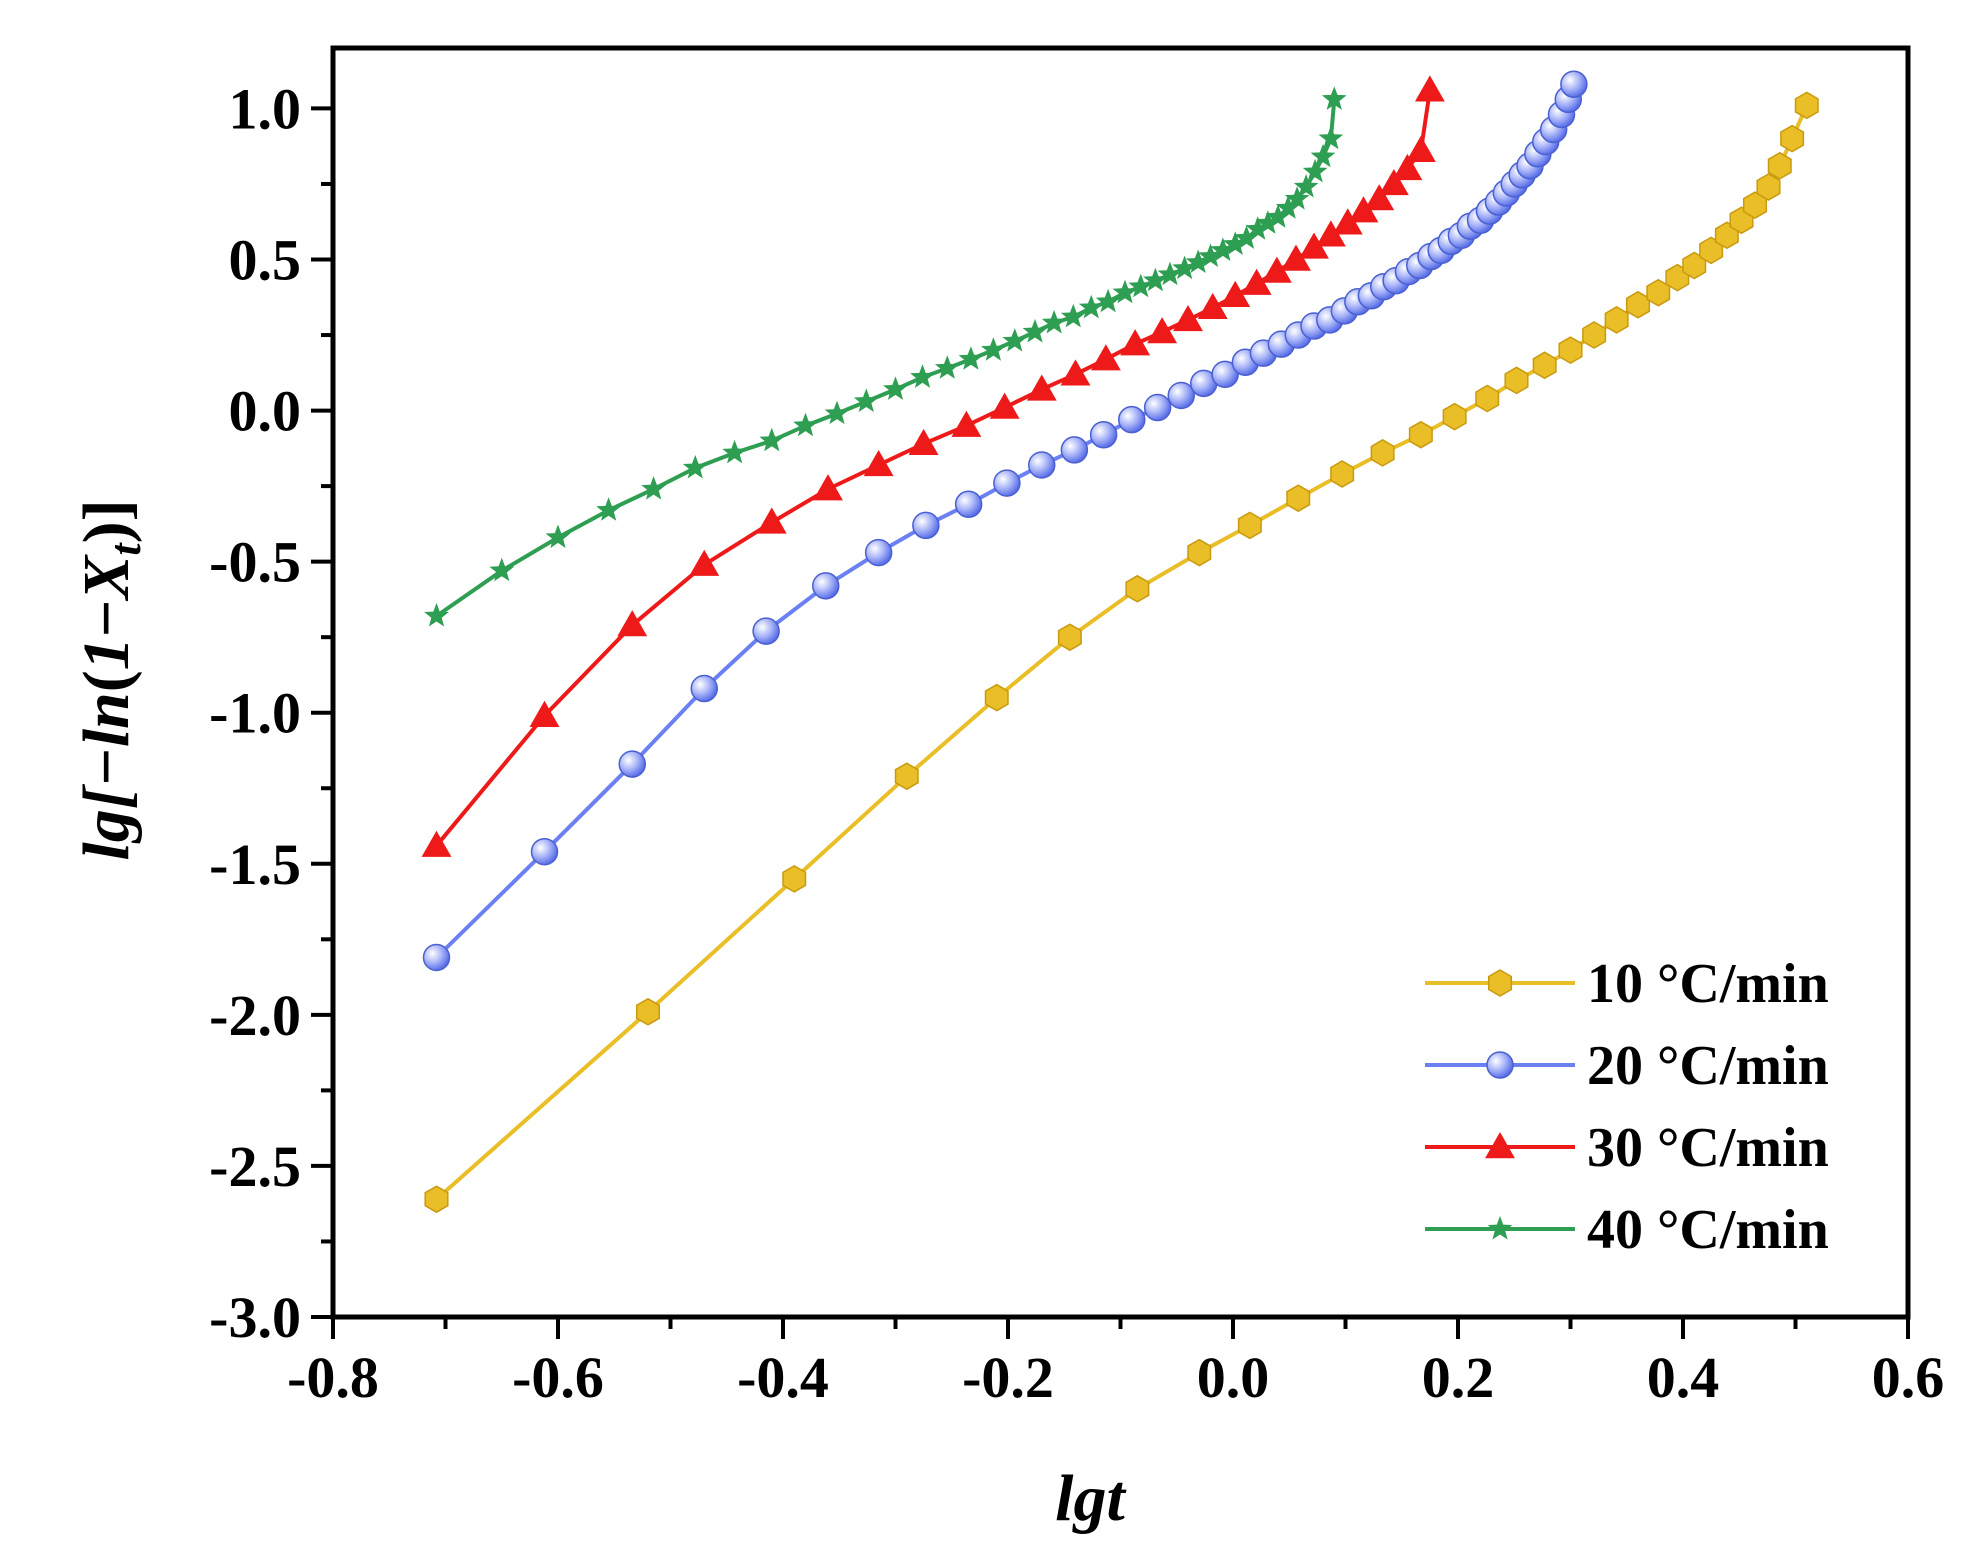  What do you see at coordinates (783, 1377) in the screenshot?
I see `x-tick-label: -0.4` at bounding box center [783, 1377].